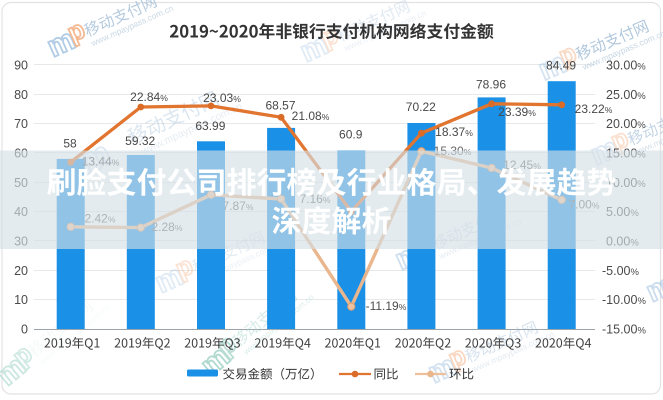 Image resolution: width=663 pixels, height=400 pixels. What do you see at coordinates (280, 106) in the screenshot?
I see `svg-text: 68.57` at bounding box center [280, 106].